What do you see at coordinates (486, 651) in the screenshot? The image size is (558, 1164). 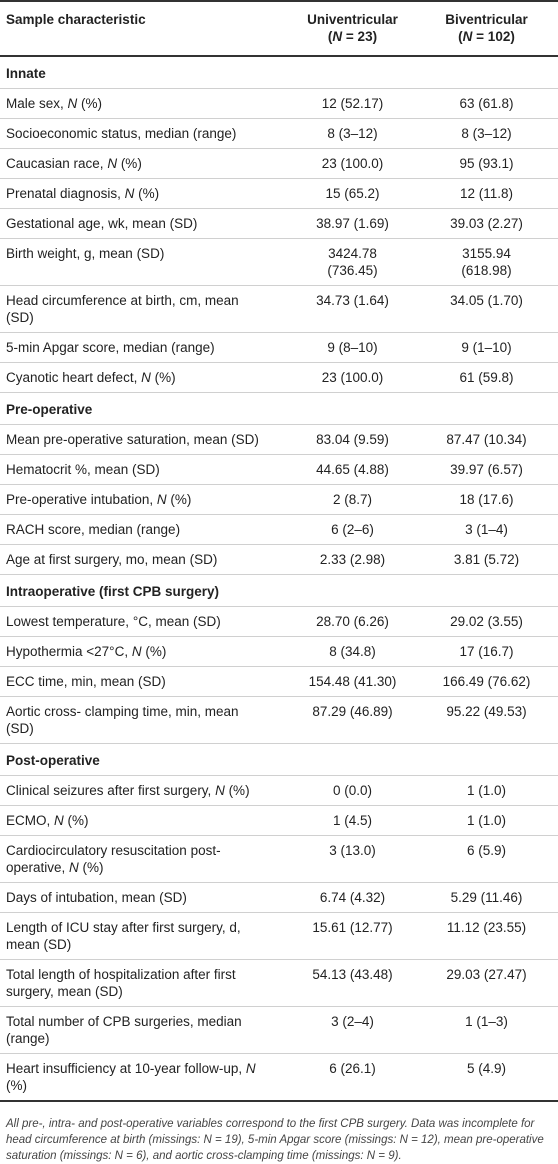 I see `value-cell: 17 (16.7)` at bounding box center [486, 651].